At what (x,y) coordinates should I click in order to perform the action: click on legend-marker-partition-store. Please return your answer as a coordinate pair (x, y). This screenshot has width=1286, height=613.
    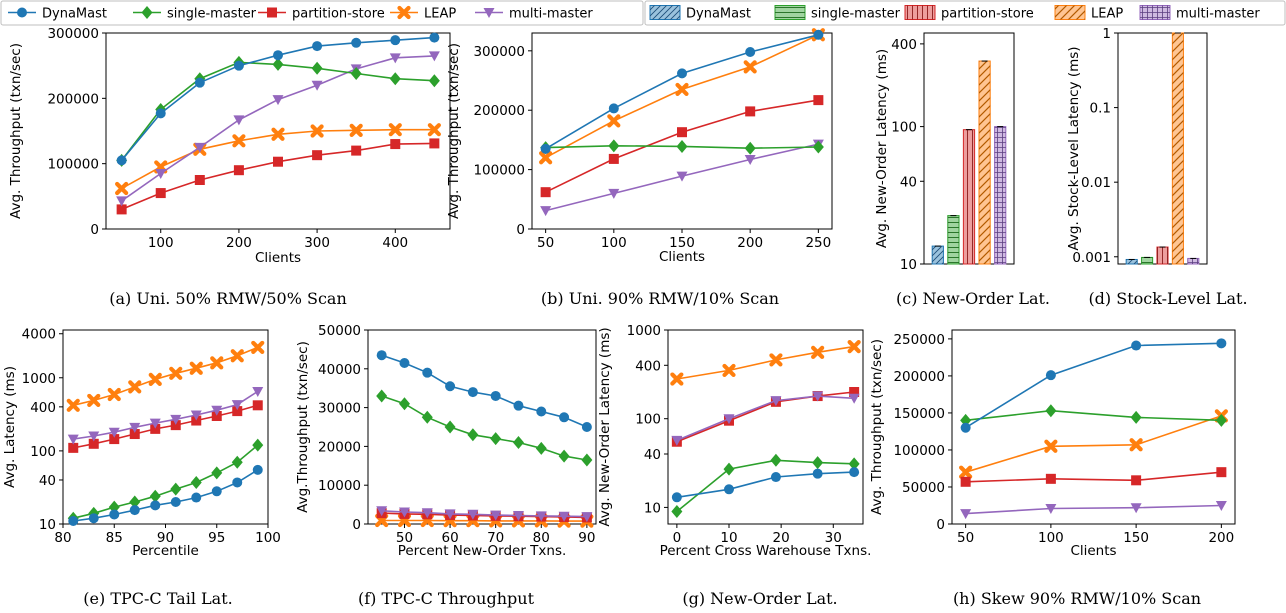
    Looking at the image, I should click on (272, 12).